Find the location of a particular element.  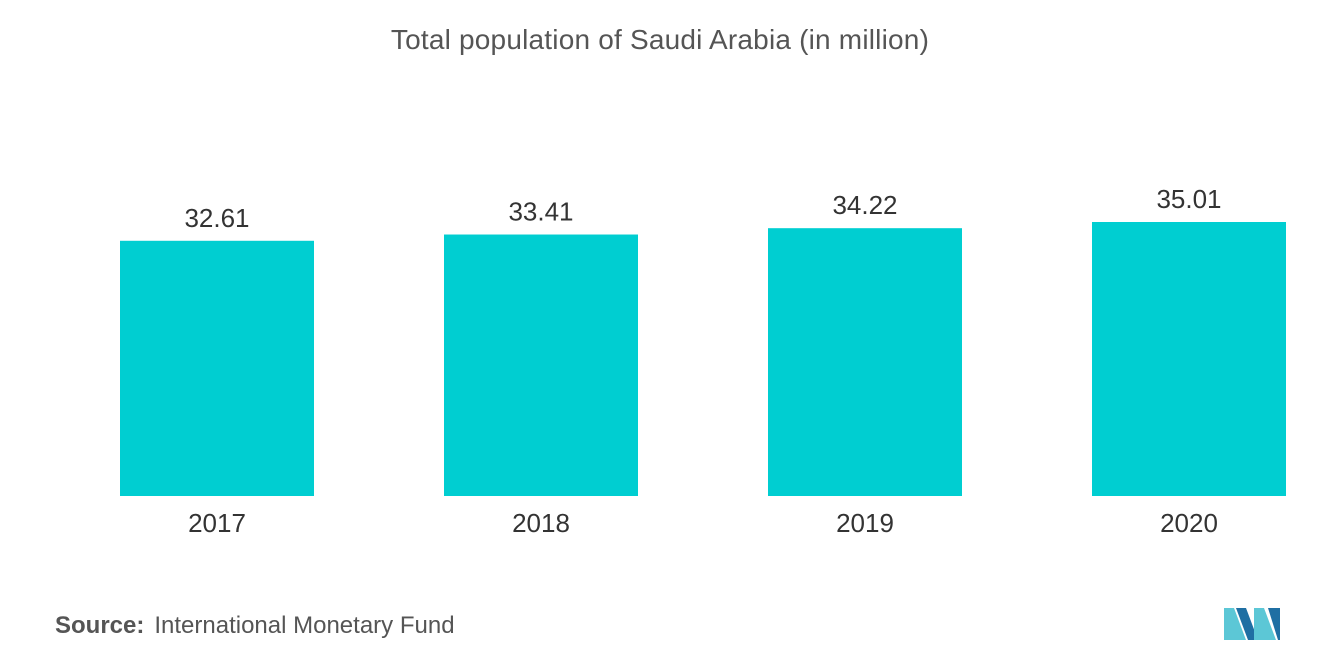

x-tick-label: 2020 is located at coordinates (1189, 523).